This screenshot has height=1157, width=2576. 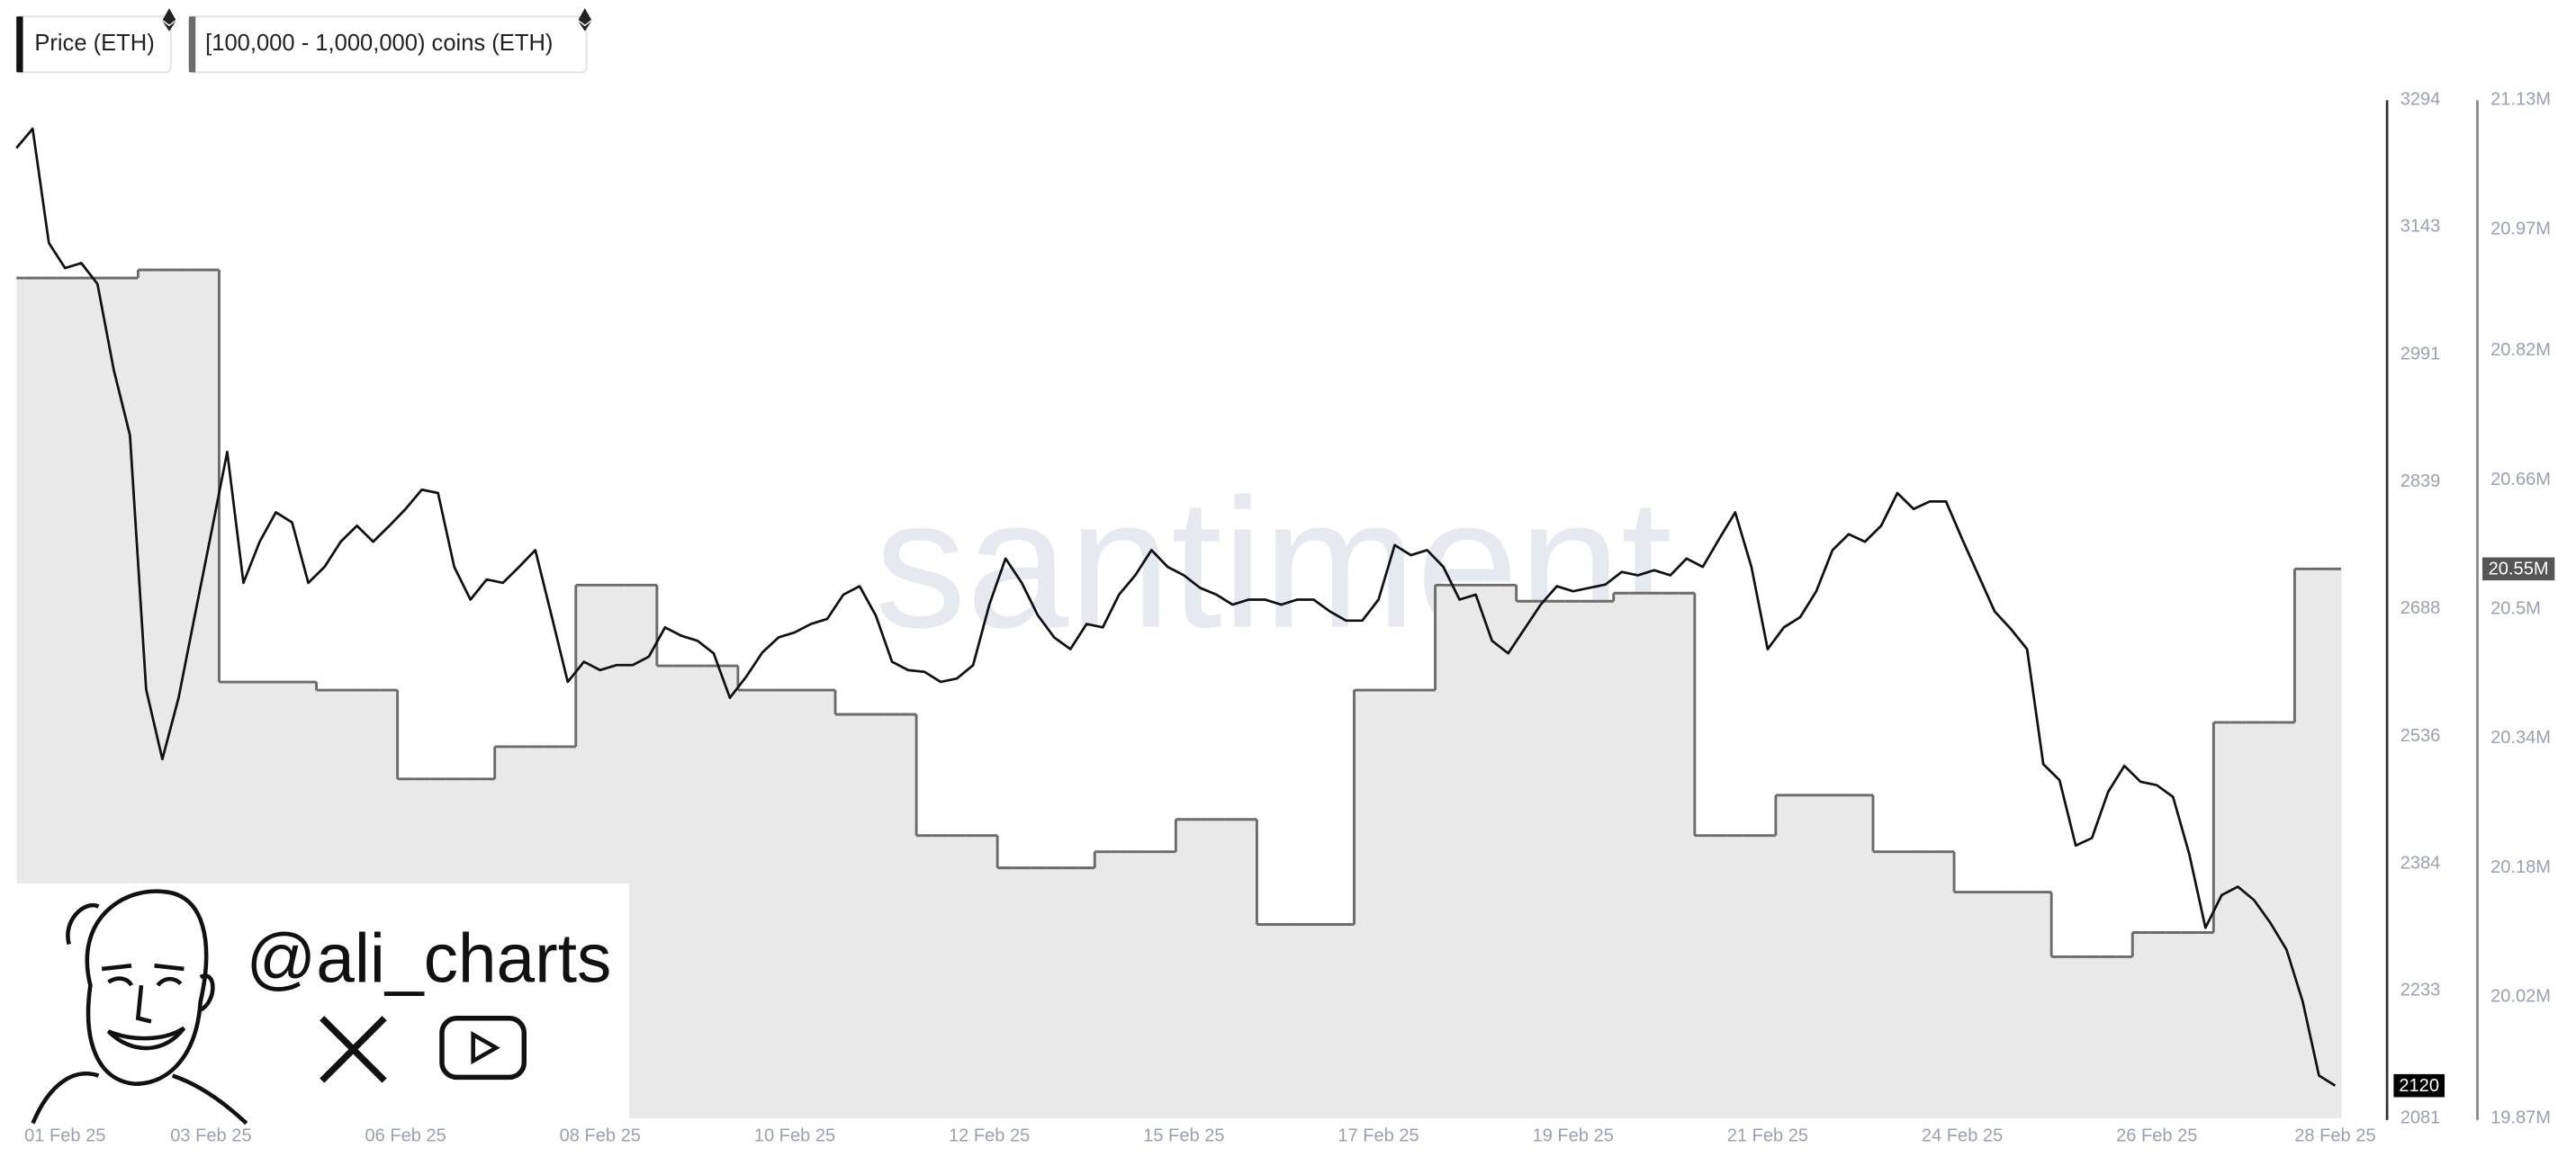 I want to click on x-logo, so click(x=353, y=1049).